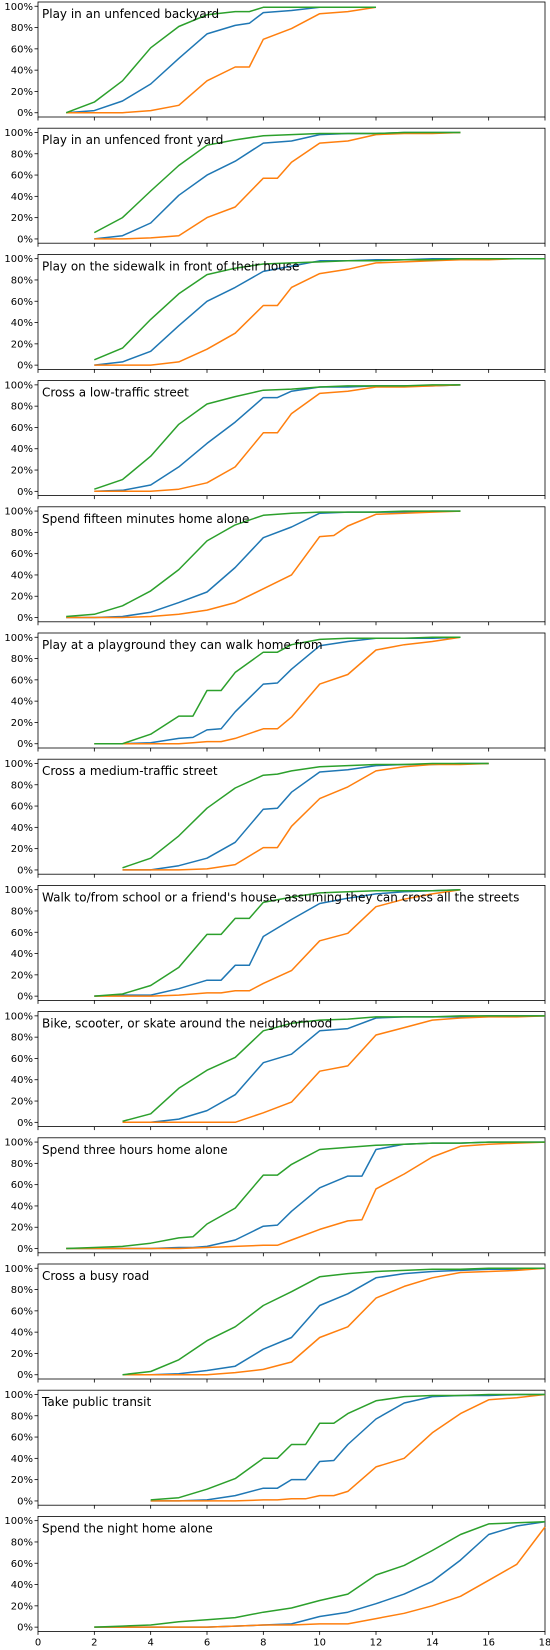  Describe the element at coordinates (115, 393) in the screenshot. I see `panel-title: Cross a low-traffic street` at that location.